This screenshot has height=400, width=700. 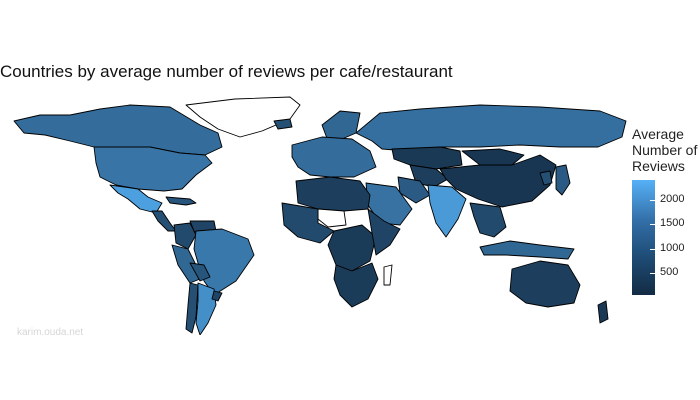 I want to click on region-australia, so click(x=545, y=284).